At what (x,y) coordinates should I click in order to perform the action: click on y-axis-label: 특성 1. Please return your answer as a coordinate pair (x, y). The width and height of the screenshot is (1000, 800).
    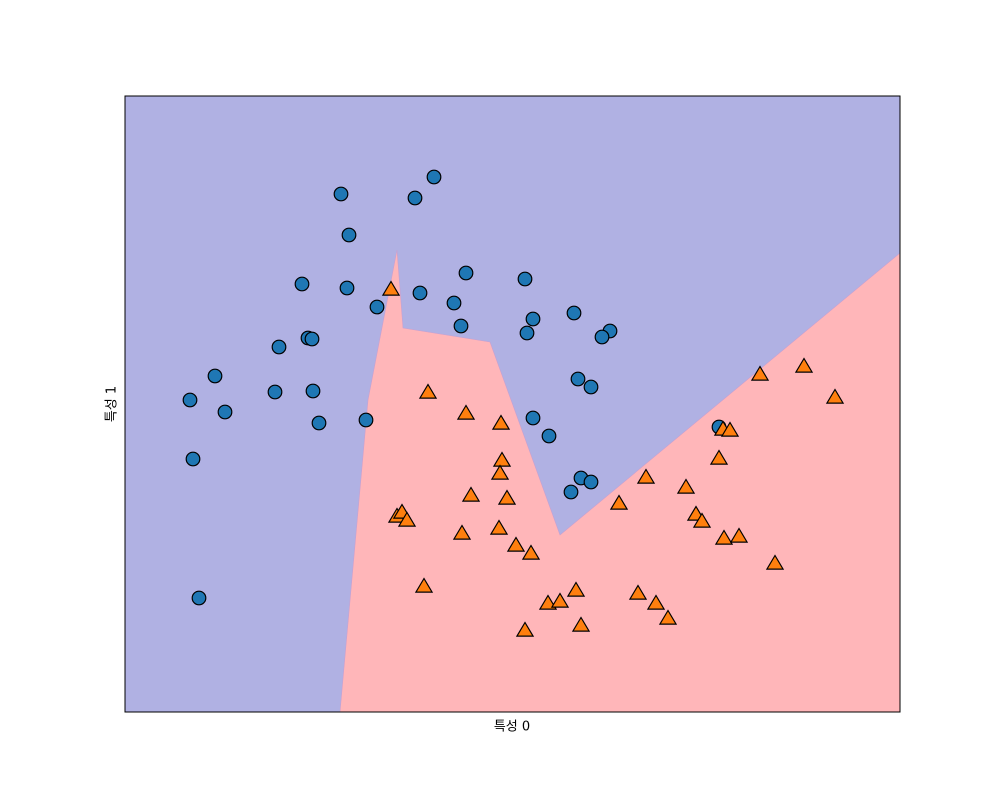
    Looking at the image, I should click on (112, 404).